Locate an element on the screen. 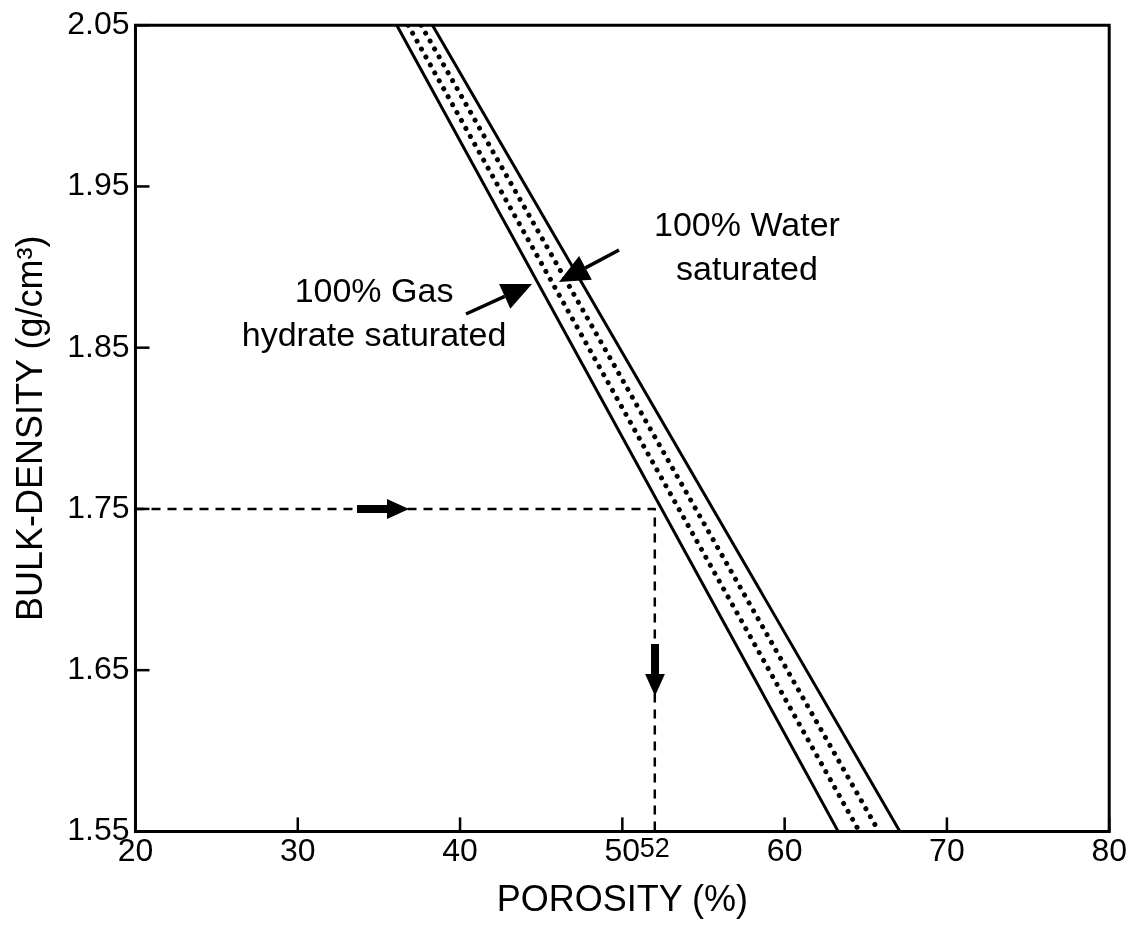 The height and width of the screenshot is (931, 1129). y-tick-label: 1.95 is located at coordinates (98, 184).